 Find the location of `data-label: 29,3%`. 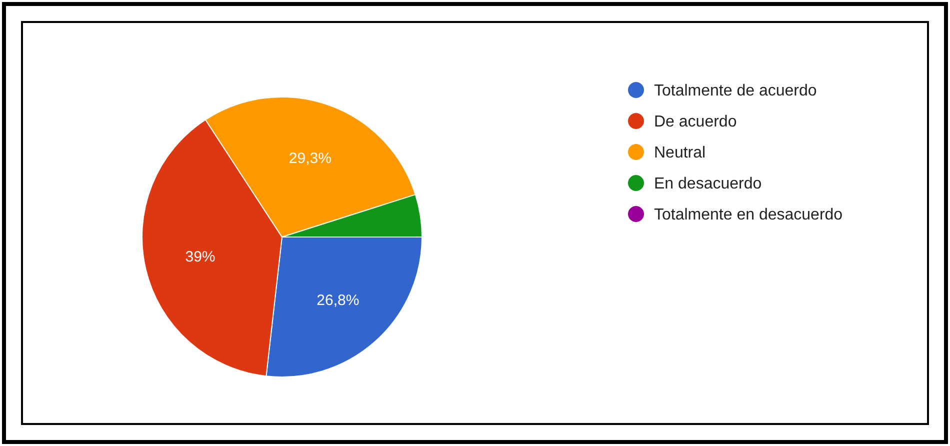

data-label: 29,3% is located at coordinates (310, 159).